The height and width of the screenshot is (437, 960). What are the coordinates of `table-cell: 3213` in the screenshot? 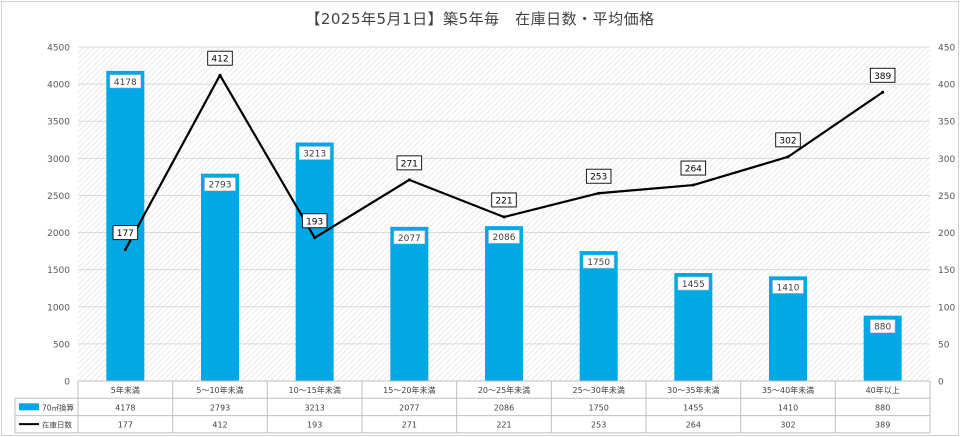 It's located at (314, 407).